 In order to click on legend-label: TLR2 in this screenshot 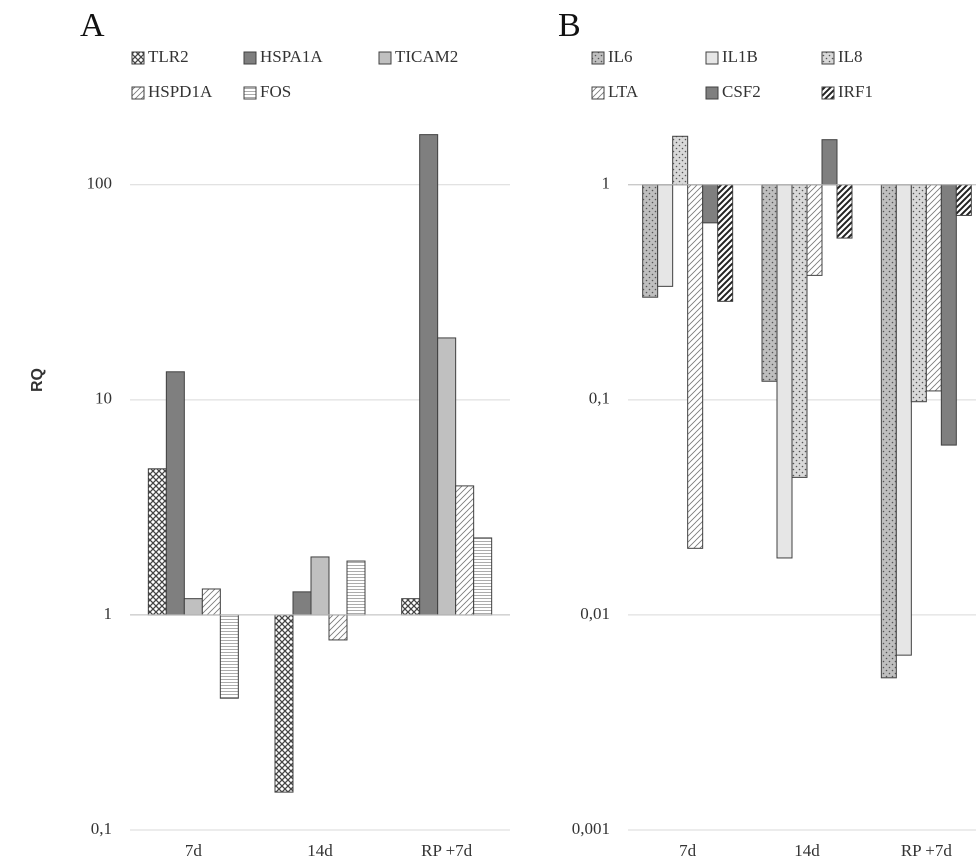, I will do `click(168, 56)`.